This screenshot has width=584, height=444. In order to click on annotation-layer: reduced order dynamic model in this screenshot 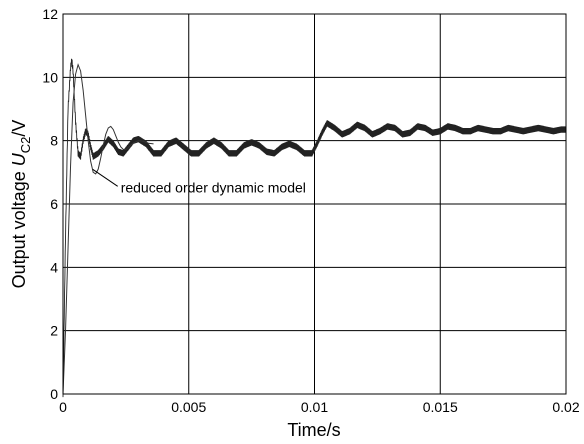, I will do `click(199, 181)`.